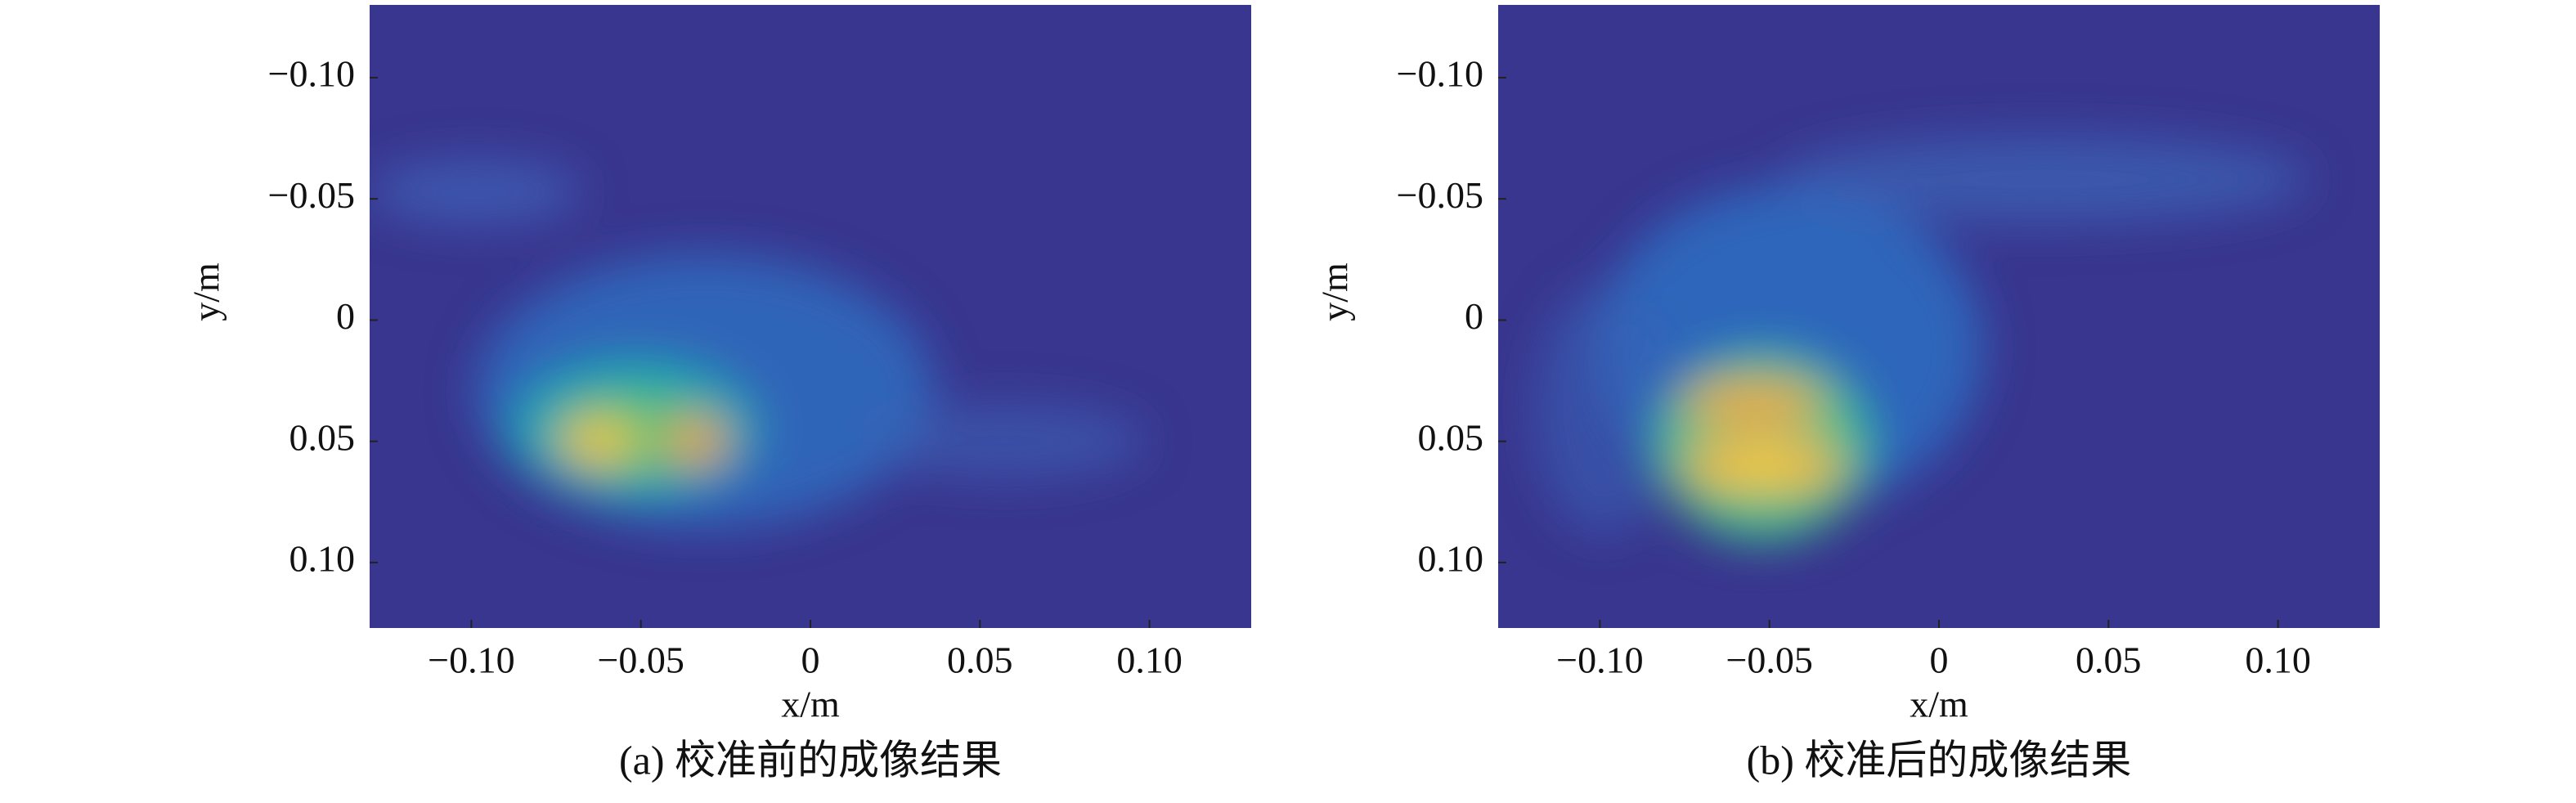 This screenshot has height=803, width=2576. I want to click on caption: (b) 校准后的成像结果, so click(1940, 760).